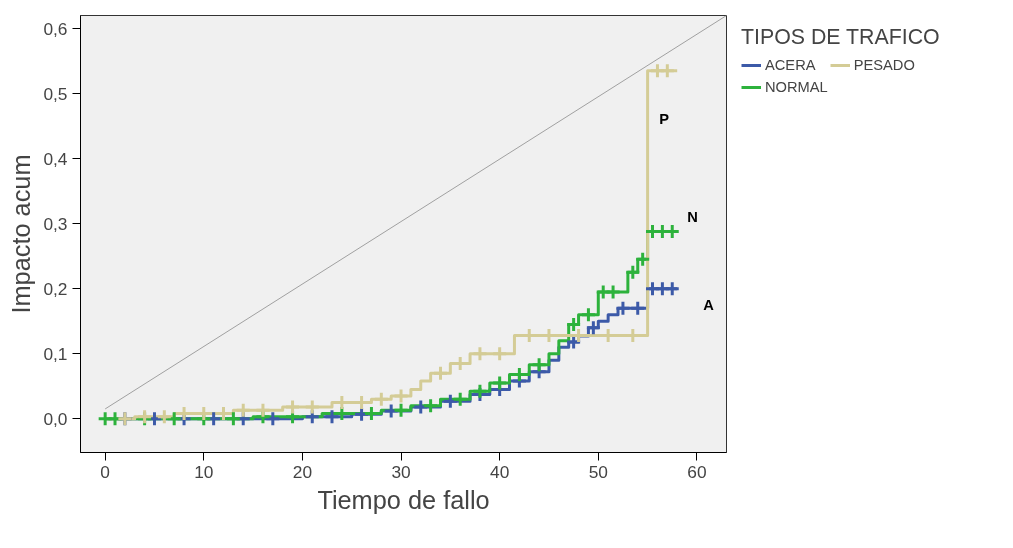  What do you see at coordinates (403, 499) in the screenshot?
I see `x-axis-title: Tiempo de fallo` at bounding box center [403, 499].